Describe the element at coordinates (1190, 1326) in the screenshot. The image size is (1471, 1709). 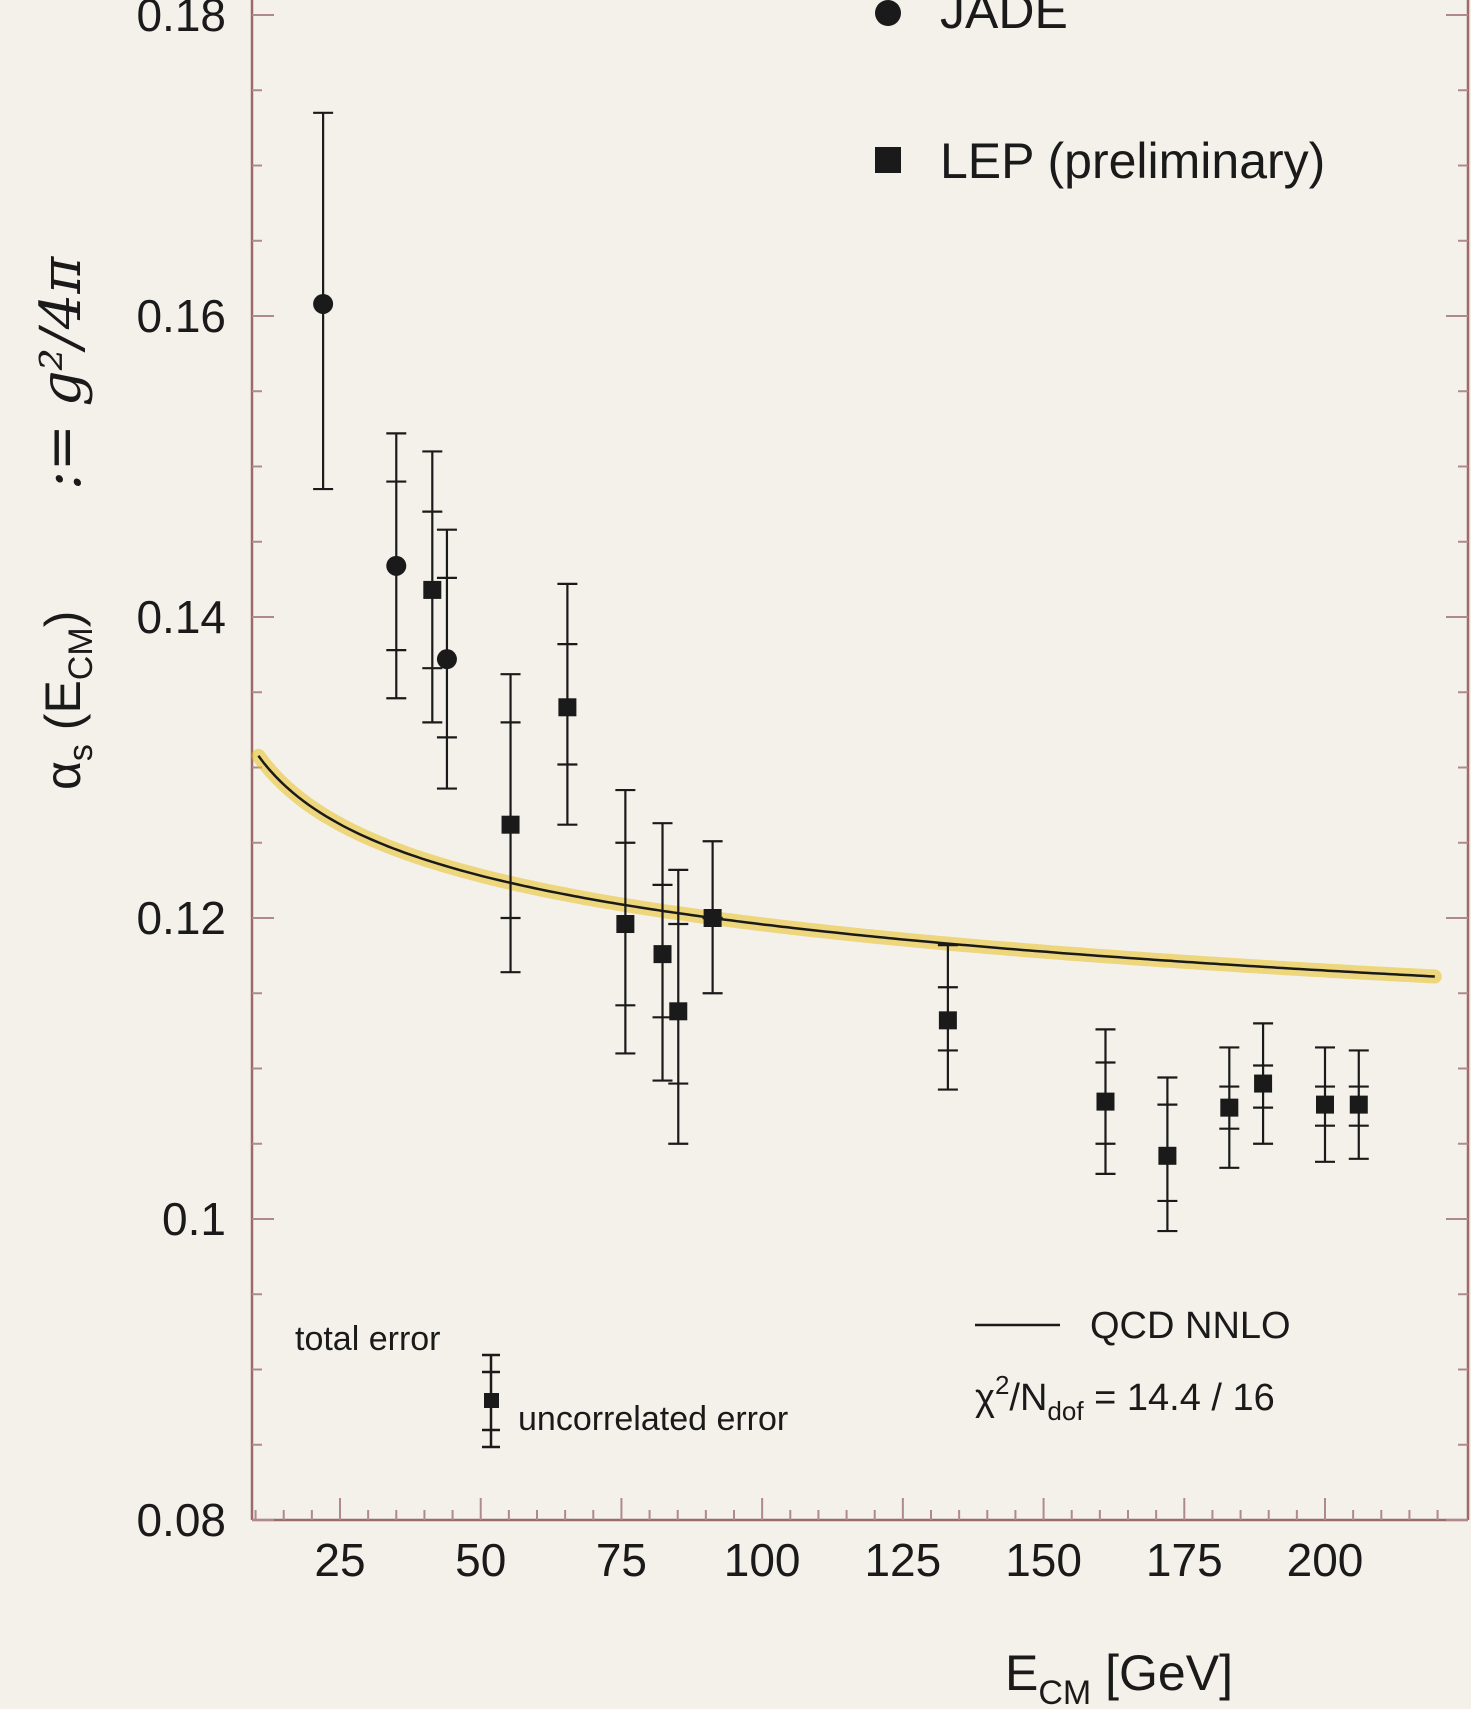
I see `fit-legend-label: QCD NNLO` at that location.